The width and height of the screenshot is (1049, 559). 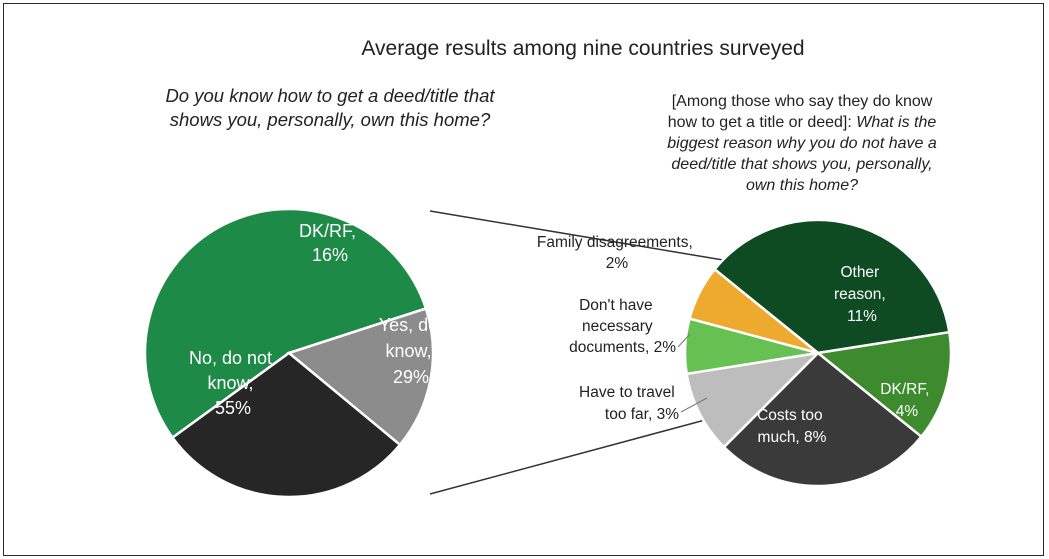 What do you see at coordinates (802, 143) in the screenshot?
I see `right-question-line-3: biggest reason why you do not have a` at bounding box center [802, 143].